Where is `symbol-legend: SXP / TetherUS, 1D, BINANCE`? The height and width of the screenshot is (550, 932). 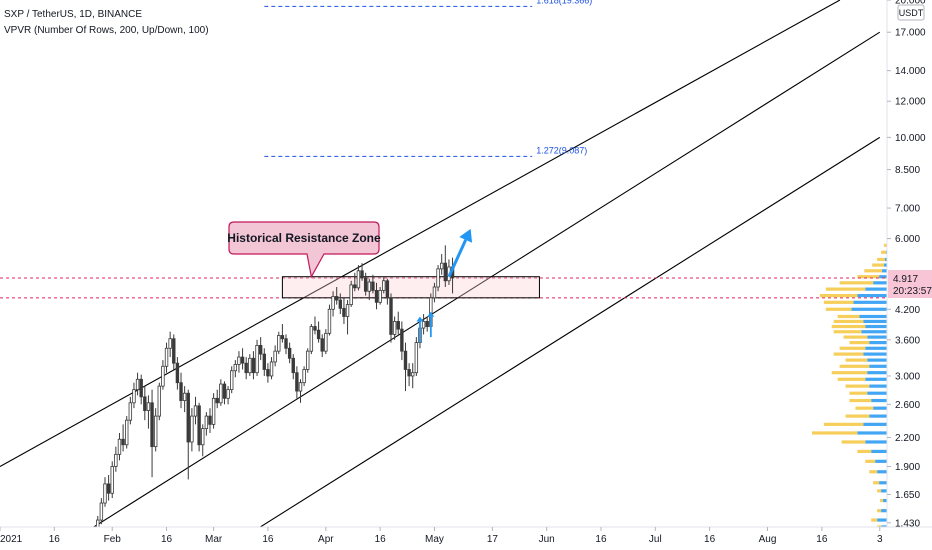 symbol-legend: SXP / TetherUS, 1D, BINANCE is located at coordinates (73, 14).